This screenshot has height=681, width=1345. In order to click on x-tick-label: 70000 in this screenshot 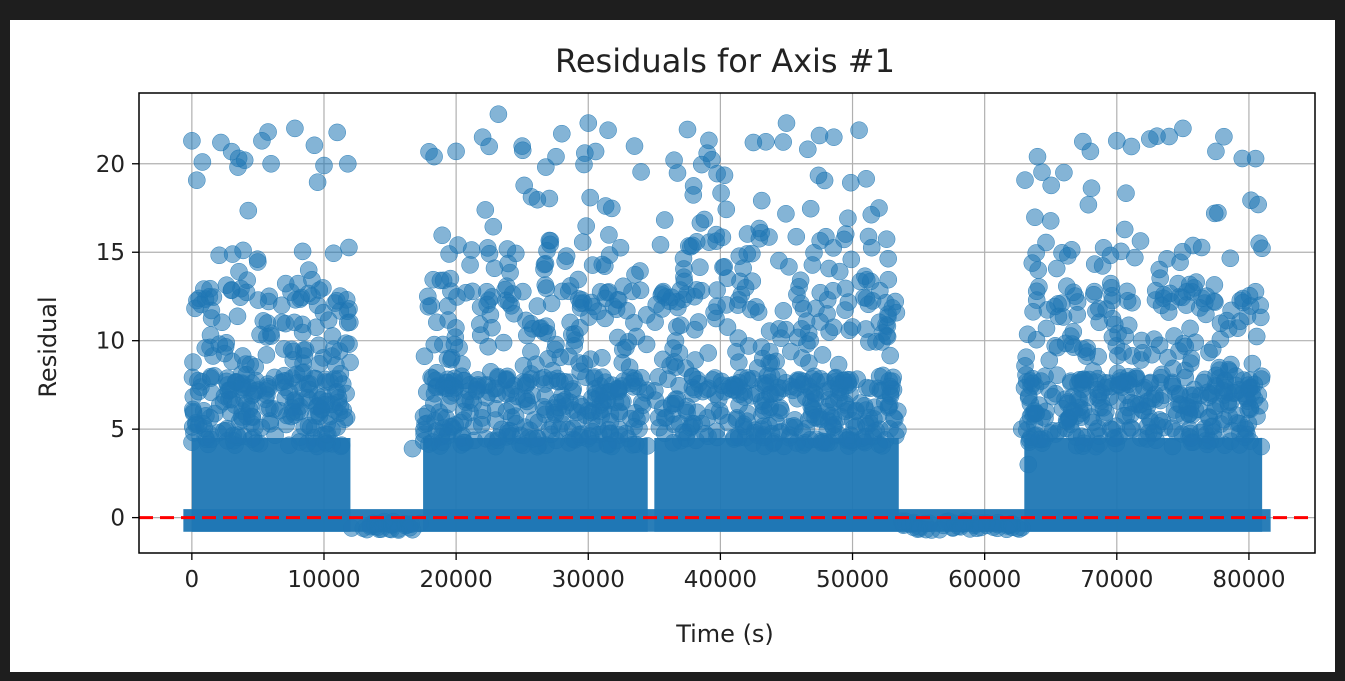, I will do `click(1116, 580)`.